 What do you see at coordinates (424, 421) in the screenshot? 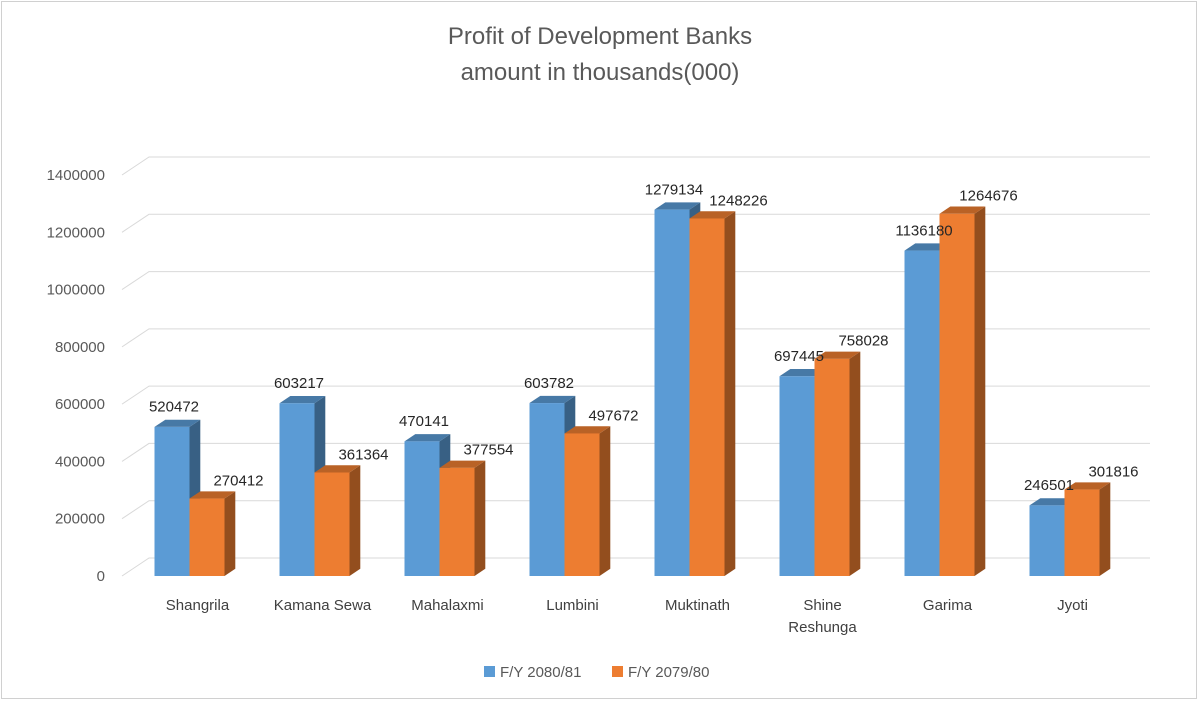
I see `data-label: 470141` at bounding box center [424, 421].